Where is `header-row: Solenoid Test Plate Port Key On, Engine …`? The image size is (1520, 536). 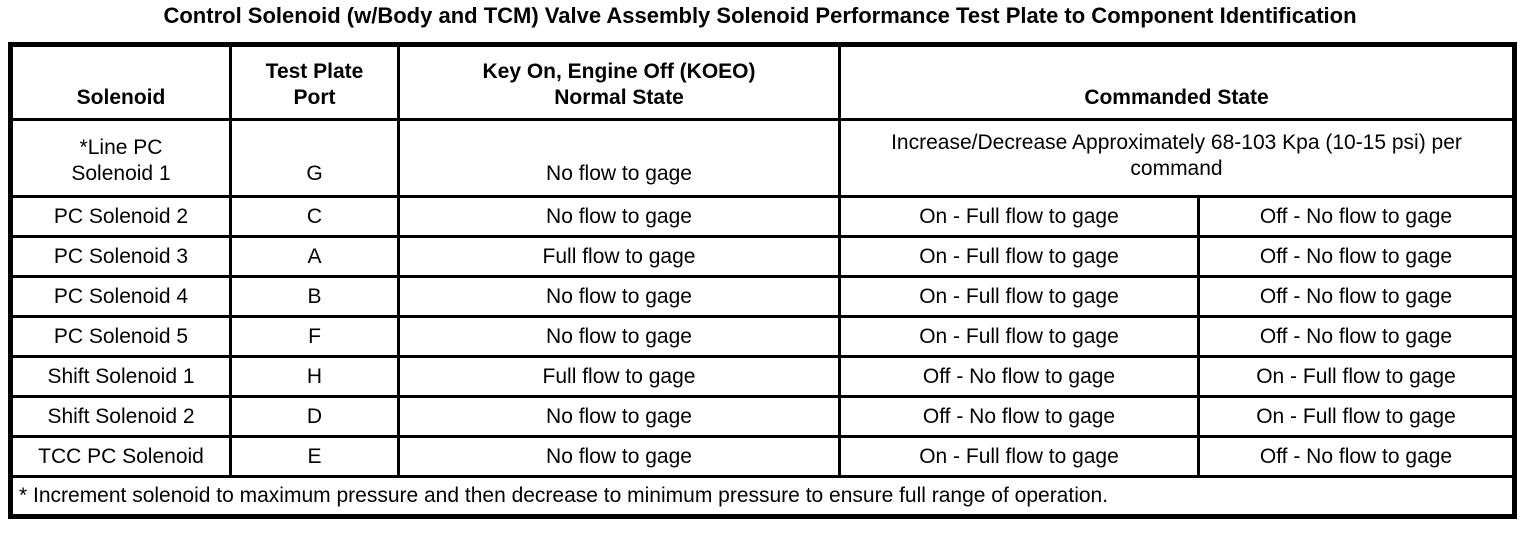 header-row: Solenoid Test Plate Port Key On, Engine … is located at coordinates (762, 82).